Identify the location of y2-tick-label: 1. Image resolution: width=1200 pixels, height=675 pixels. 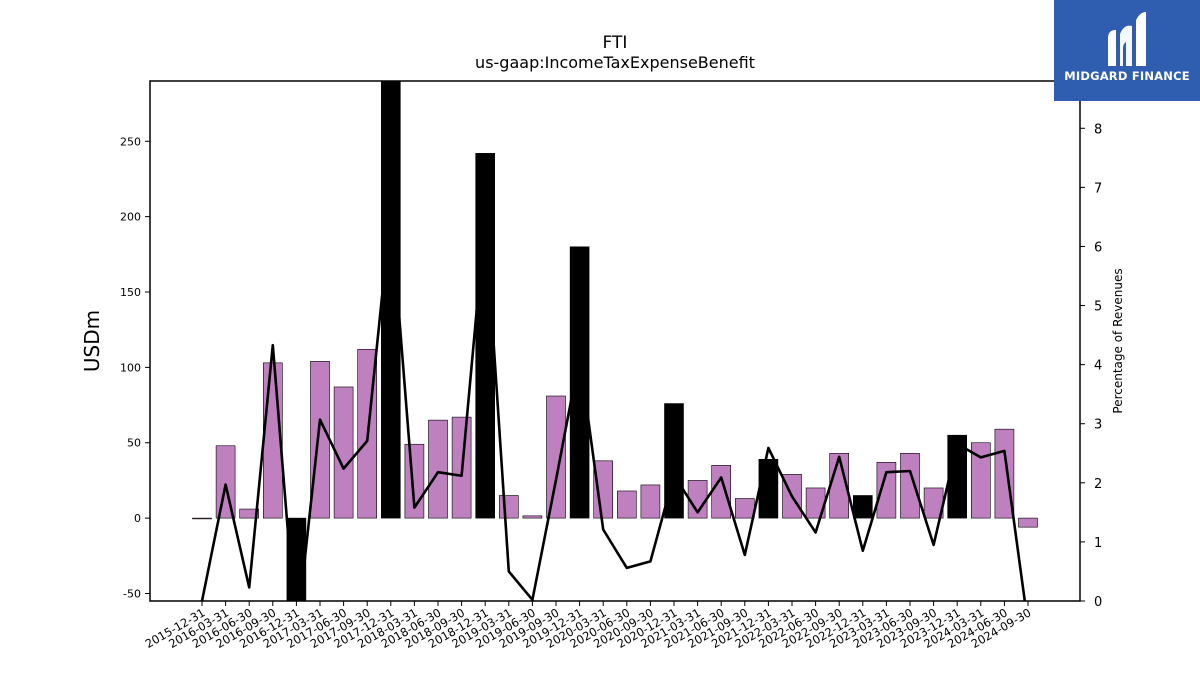
(1098, 543).